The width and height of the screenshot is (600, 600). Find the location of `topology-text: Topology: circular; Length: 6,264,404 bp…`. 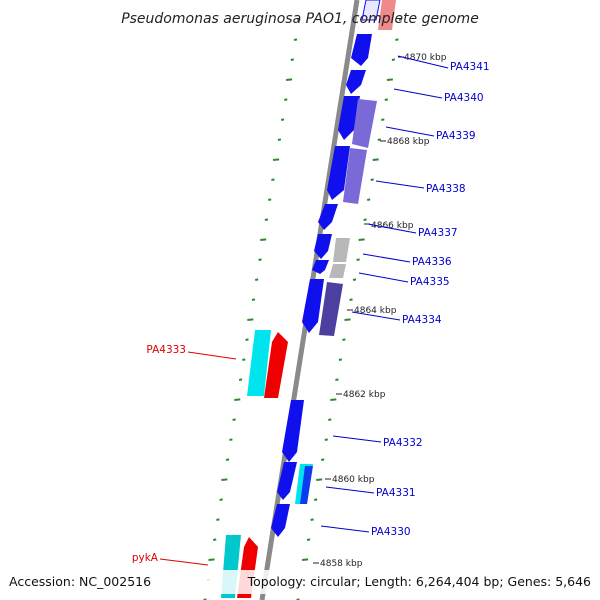

topology-text: Topology: circular; Length: 6,264,404 bp… is located at coordinates (419, 581).